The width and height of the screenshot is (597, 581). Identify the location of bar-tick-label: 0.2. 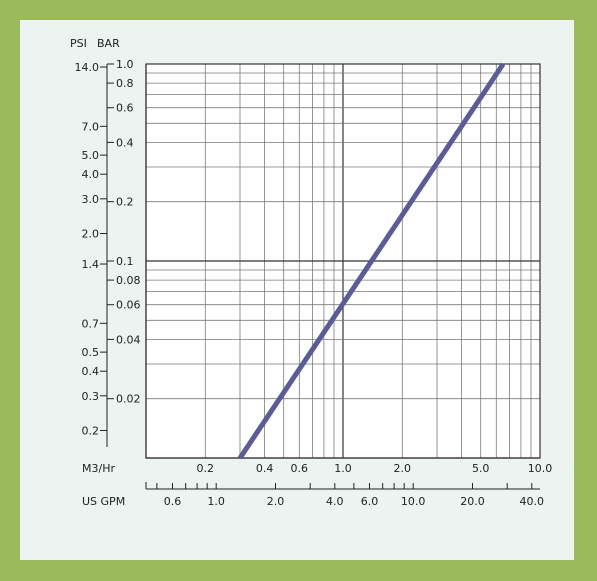
(125, 202).